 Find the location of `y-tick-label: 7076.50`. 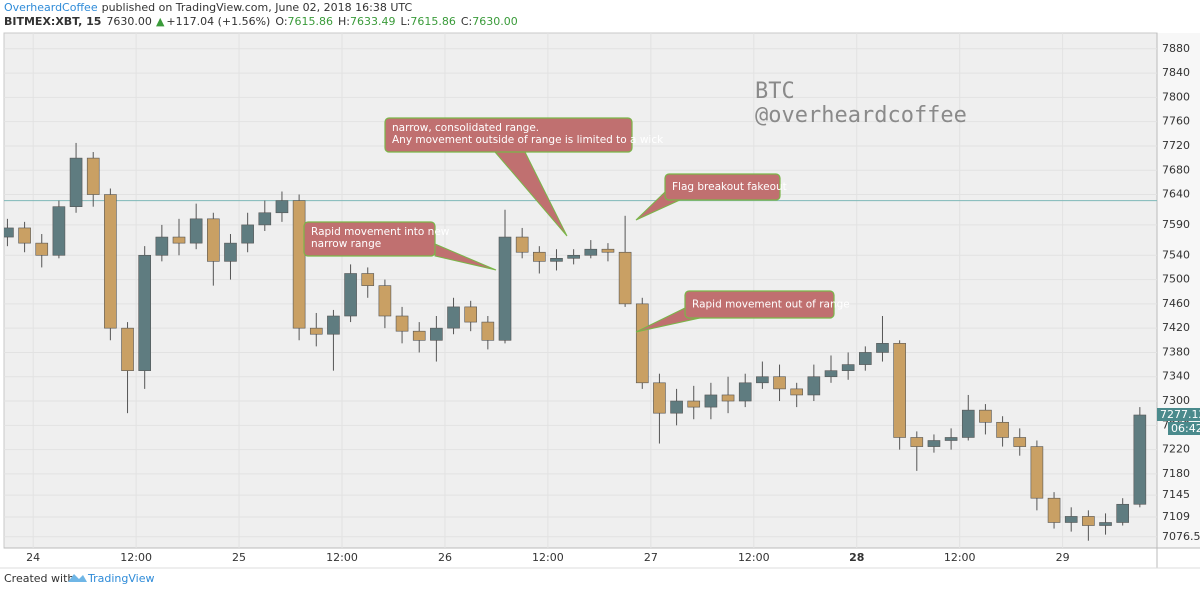

y-tick-label: 7076.50 is located at coordinates (1181, 536).